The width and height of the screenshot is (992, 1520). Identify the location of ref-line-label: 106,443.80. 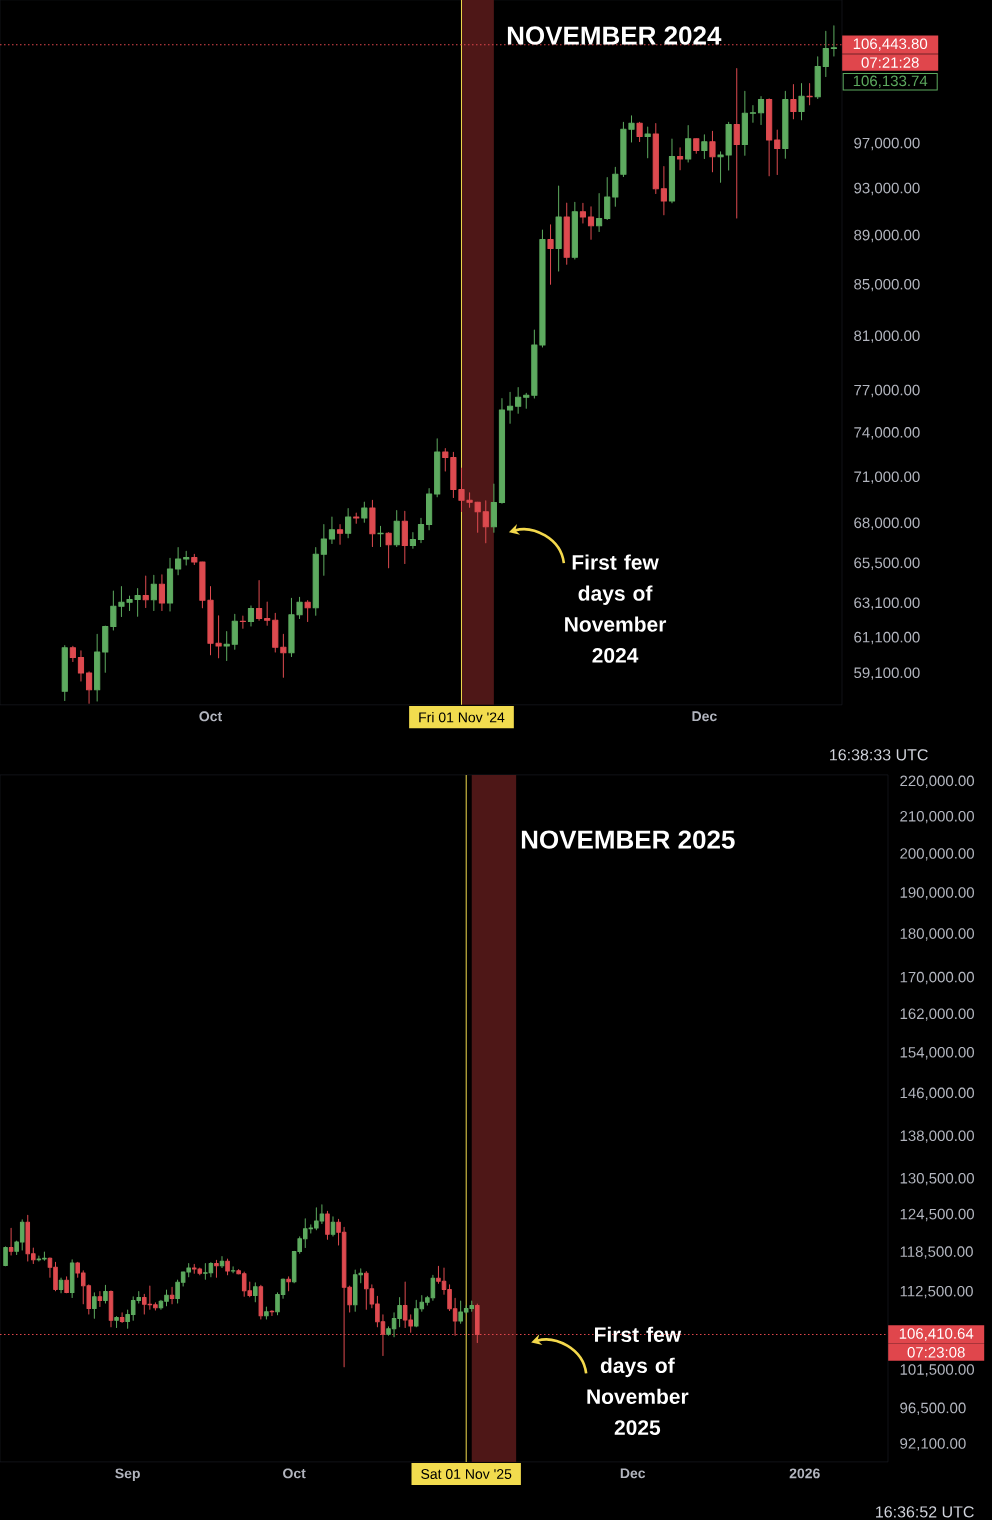
(890, 44).